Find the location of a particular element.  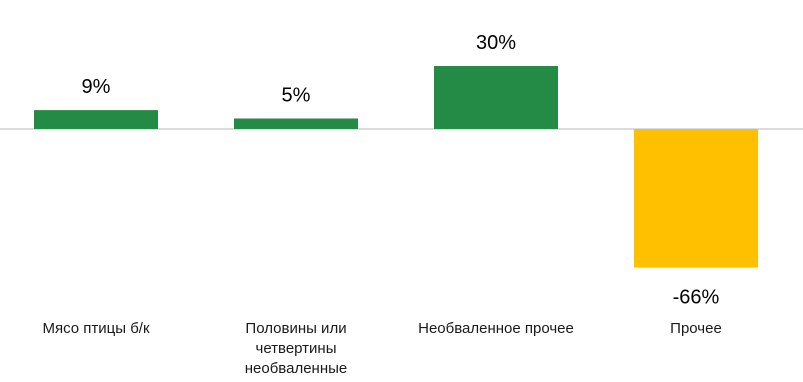

category-label-1: Половины или четвертины необваленные is located at coordinates (296, 348).